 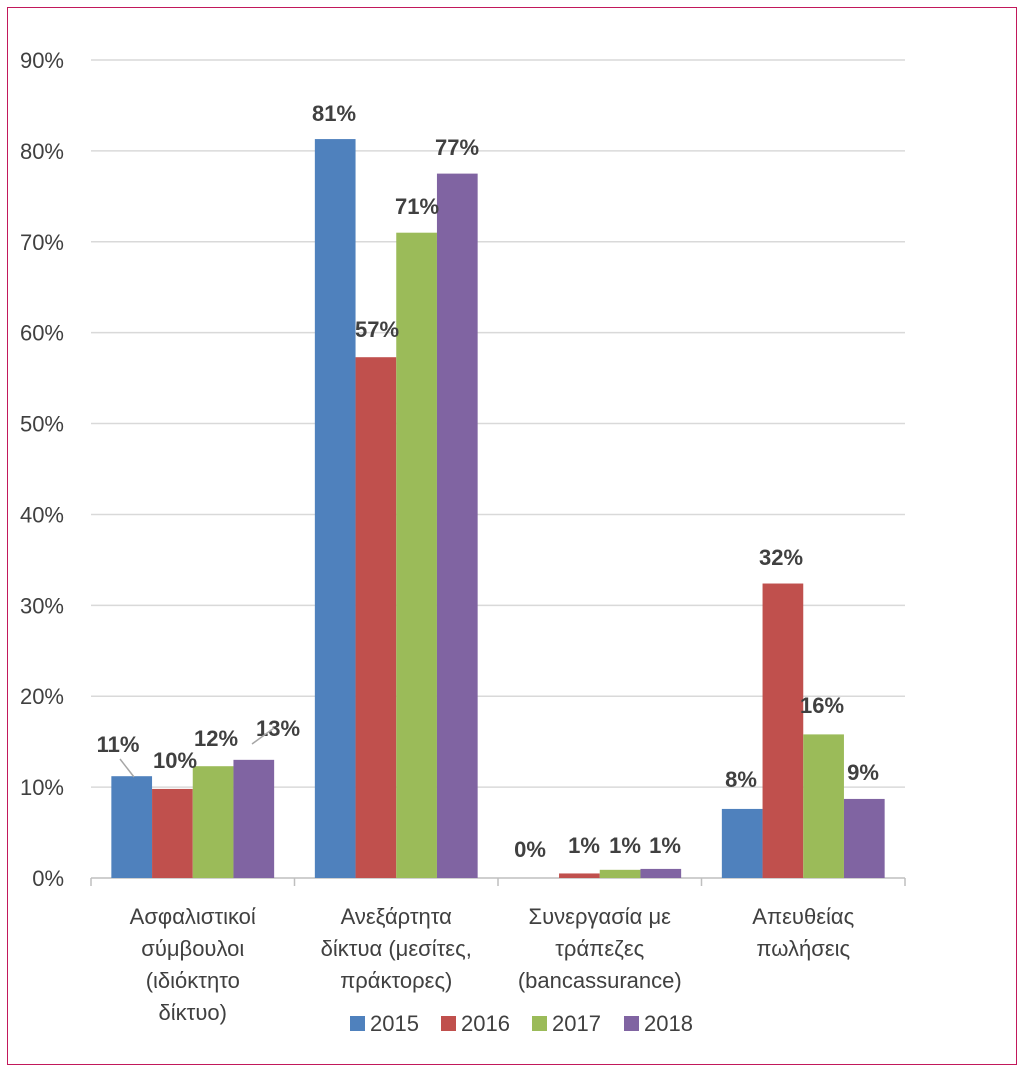 What do you see at coordinates (42, 696) in the screenshot?
I see `y-tick-label: 20%` at bounding box center [42, 696].